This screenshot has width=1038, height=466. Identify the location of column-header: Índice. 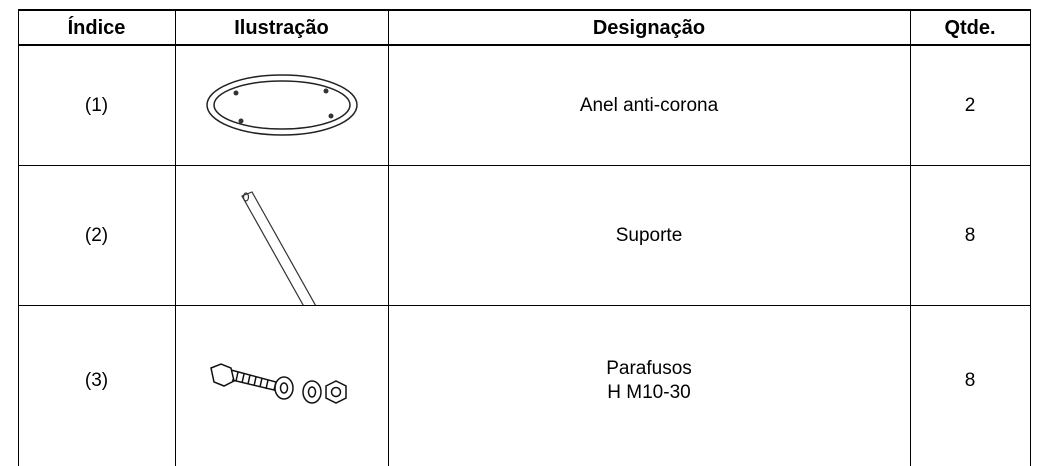
(96, 27).